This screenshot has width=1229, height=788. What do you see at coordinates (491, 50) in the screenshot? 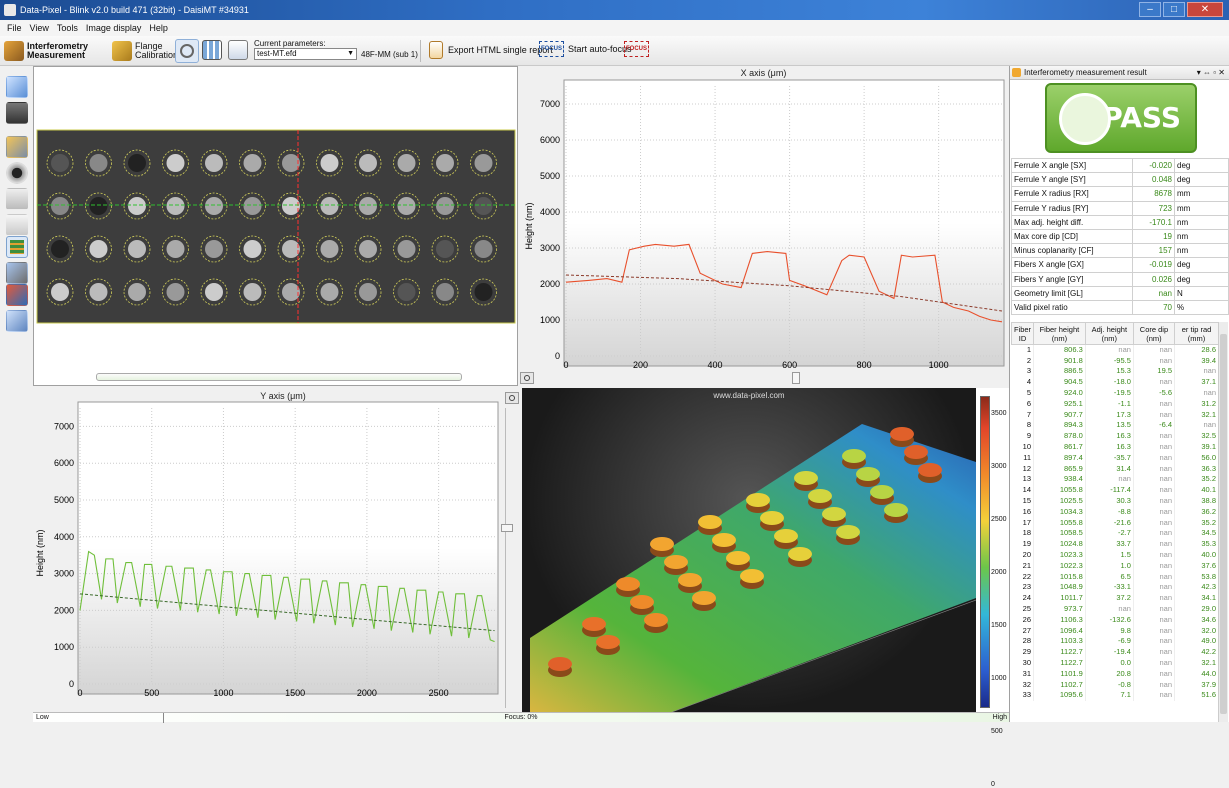
I see `export-html-button: Export HTML single report` at bounding box center [491, 50].